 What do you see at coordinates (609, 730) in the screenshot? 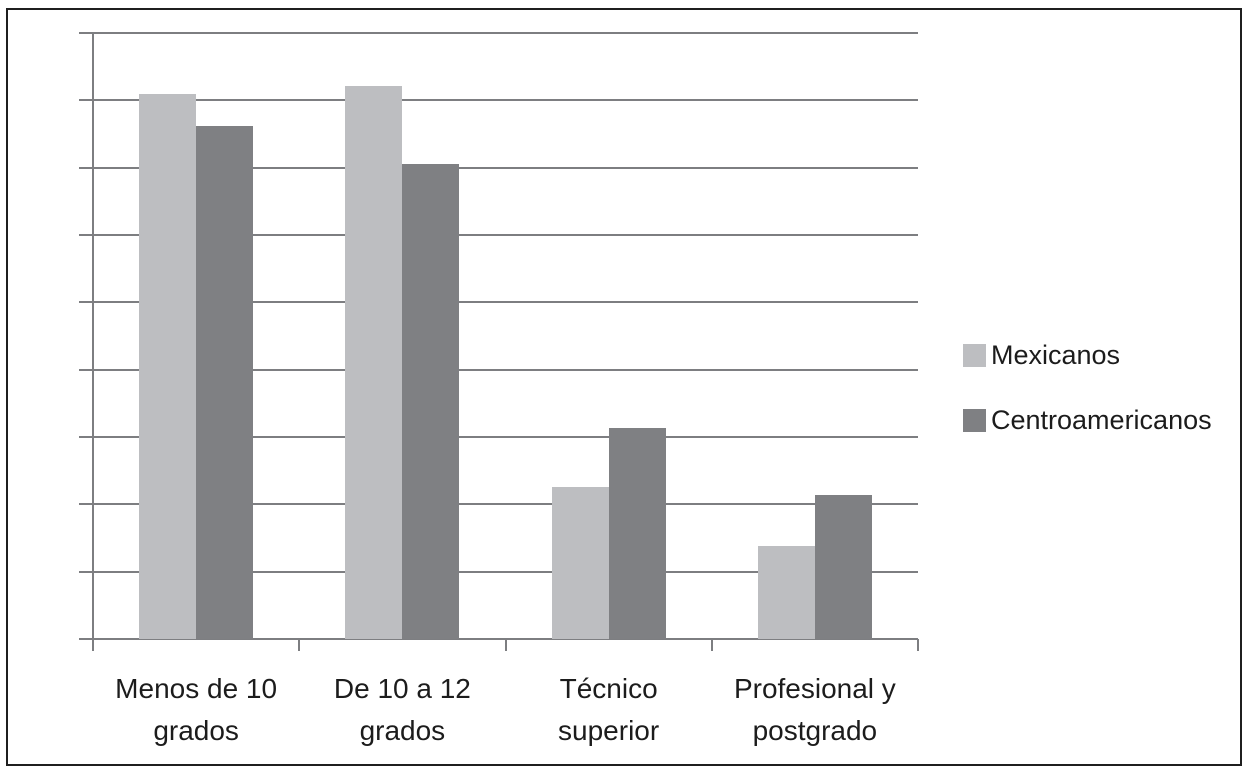
I see `x-category-label-2-line-1: superior` at bounding box center [609, 730].